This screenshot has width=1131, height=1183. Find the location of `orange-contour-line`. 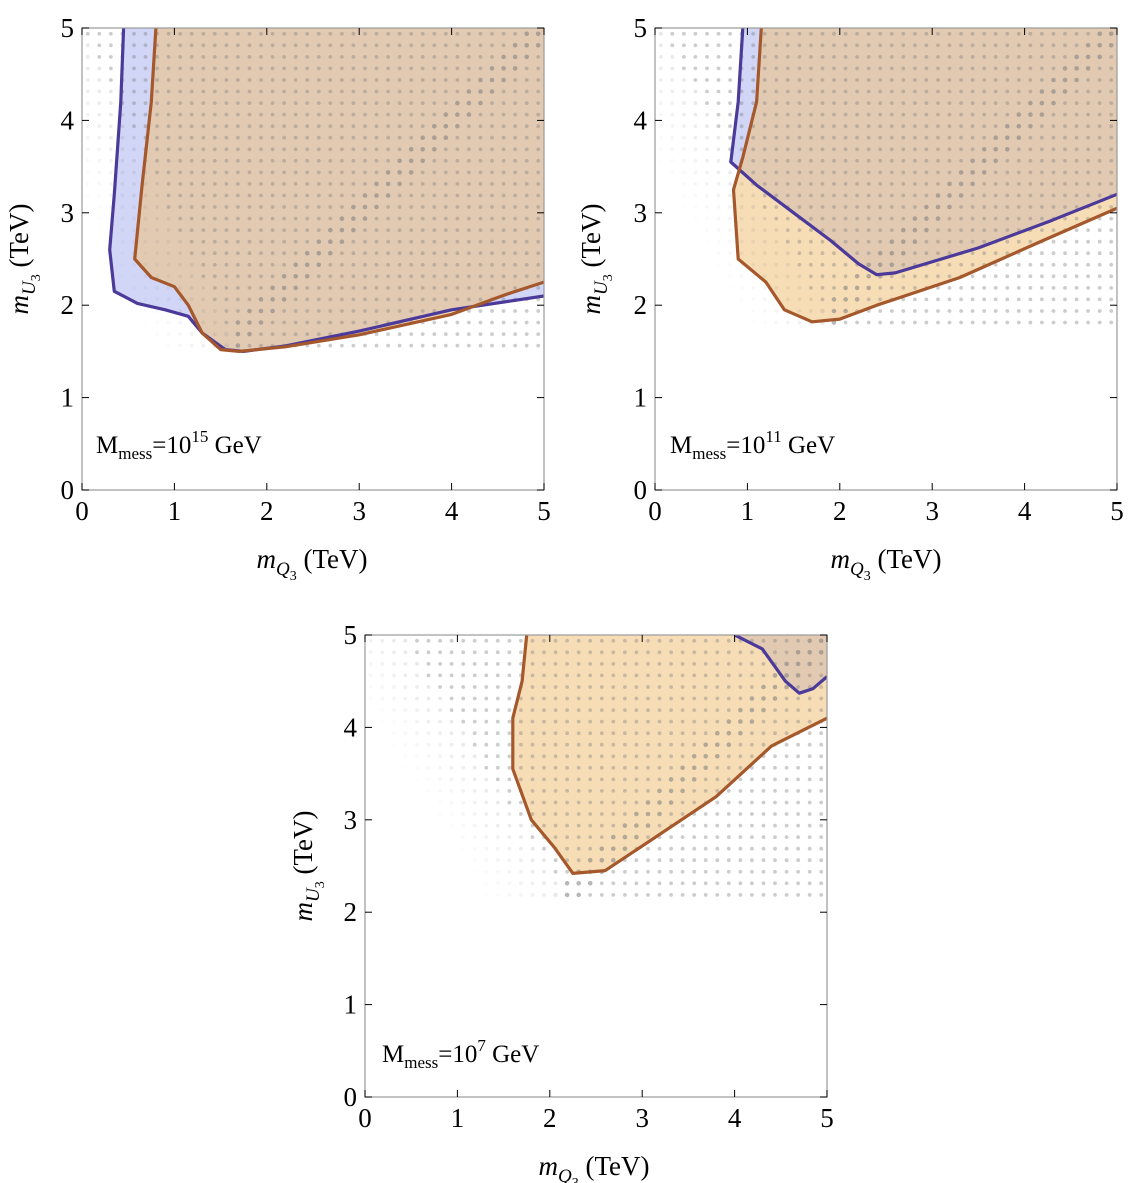

orange-contour-line is located at coordinates (924, 176).